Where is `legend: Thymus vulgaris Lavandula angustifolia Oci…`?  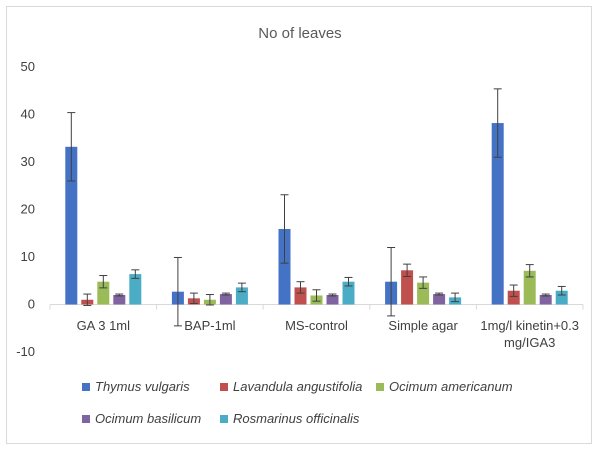 legend: Thymus vulgaris Lavandula angustifolia Oci… is located at coordinates (297, 402).